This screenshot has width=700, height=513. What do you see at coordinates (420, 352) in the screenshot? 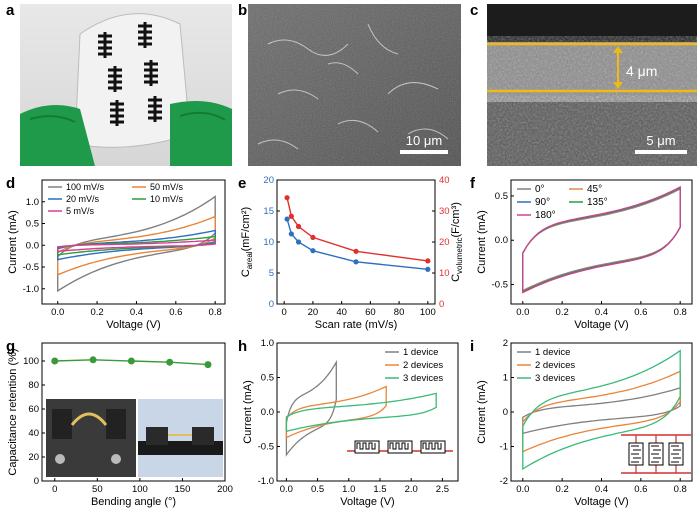
I see `legend-label: 1 device` at bounding box center [420, 352].